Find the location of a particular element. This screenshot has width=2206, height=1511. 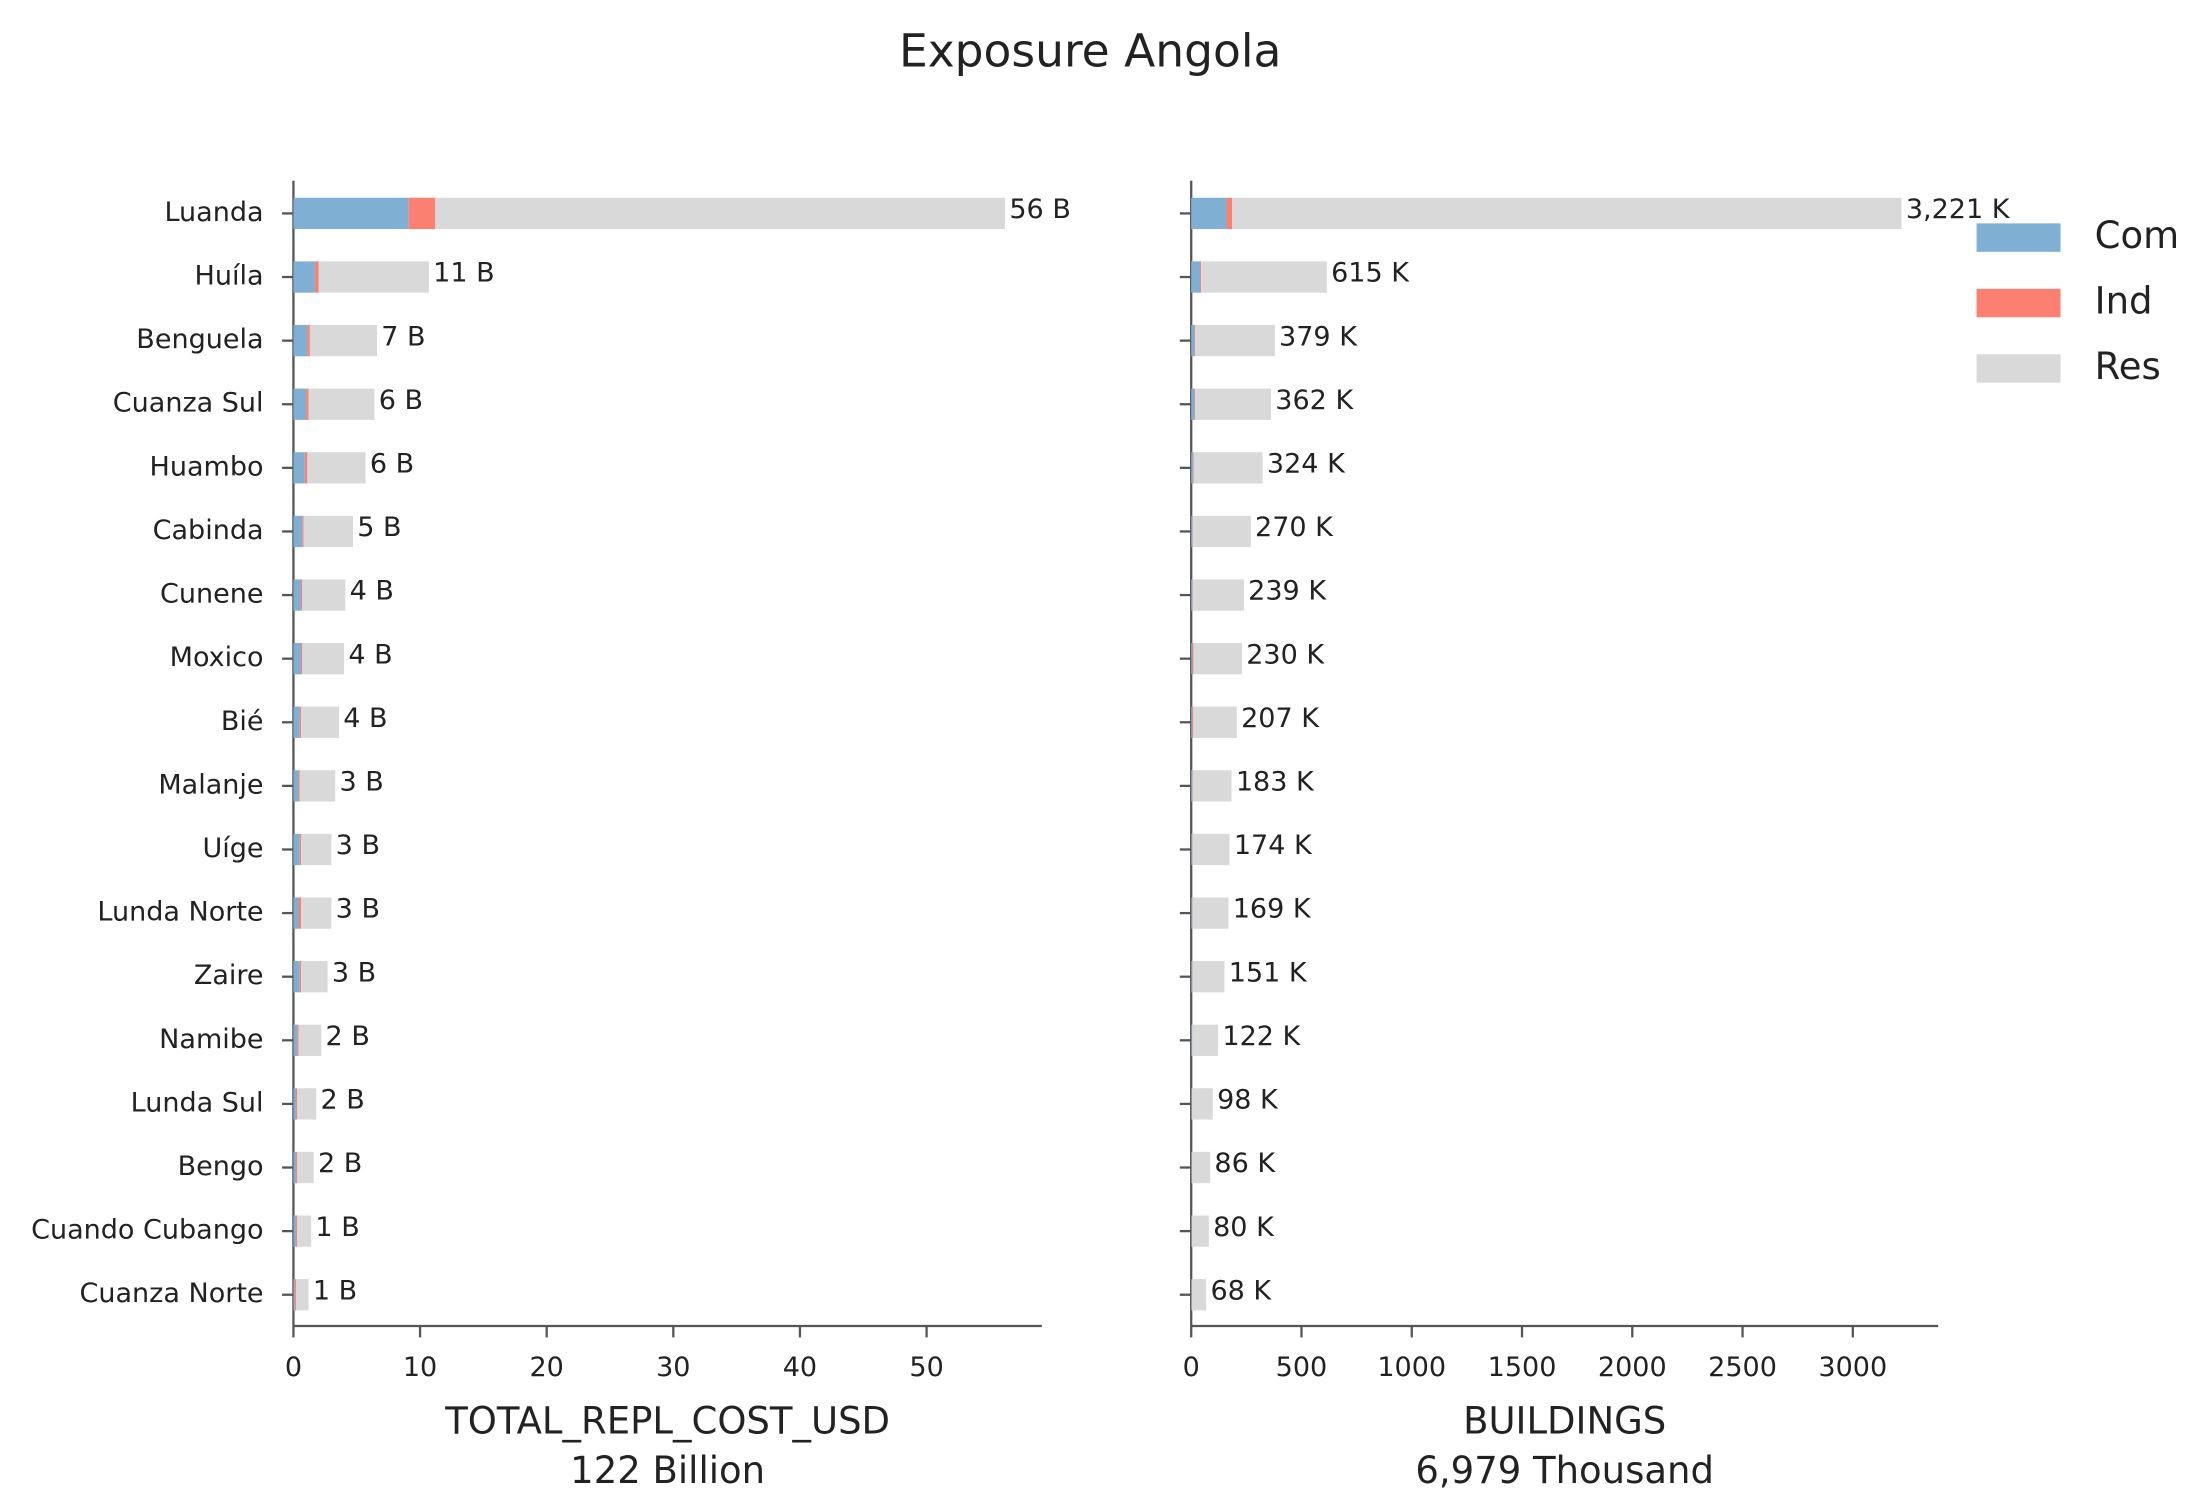

total-label: 4 B is located at coordinates (365, 718).